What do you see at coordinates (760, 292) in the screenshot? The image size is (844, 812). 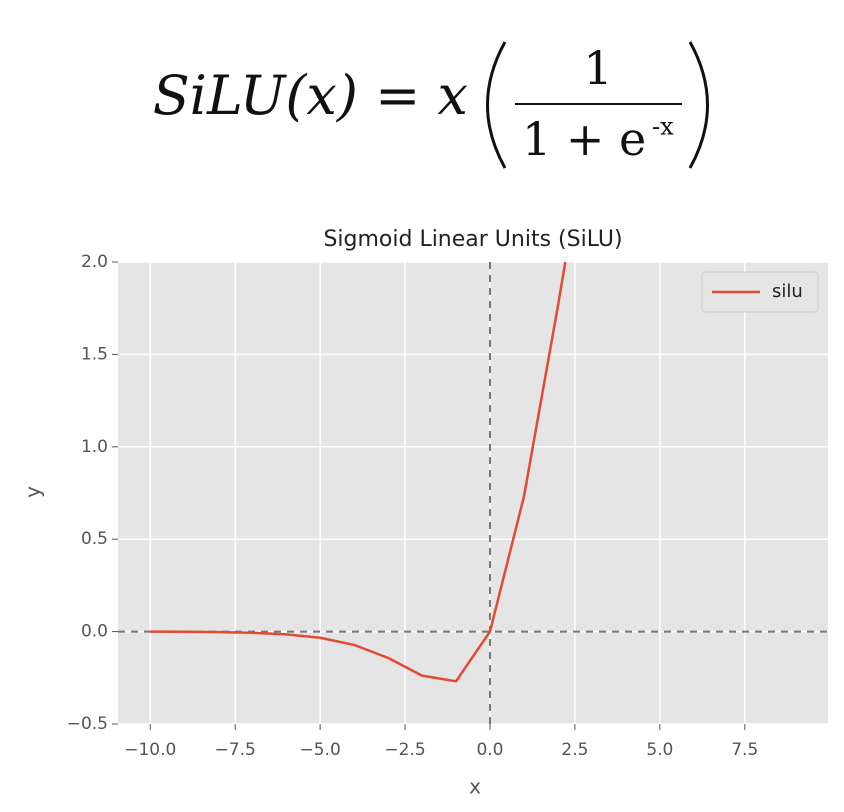 I see `legend: silu` at bounding box center [760, 292].